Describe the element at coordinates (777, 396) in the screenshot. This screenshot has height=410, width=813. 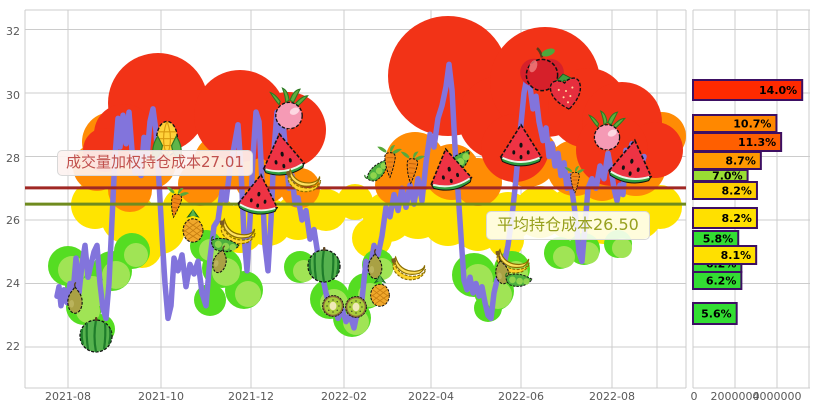
I see `volume-axis-label: 4000000` at that location.